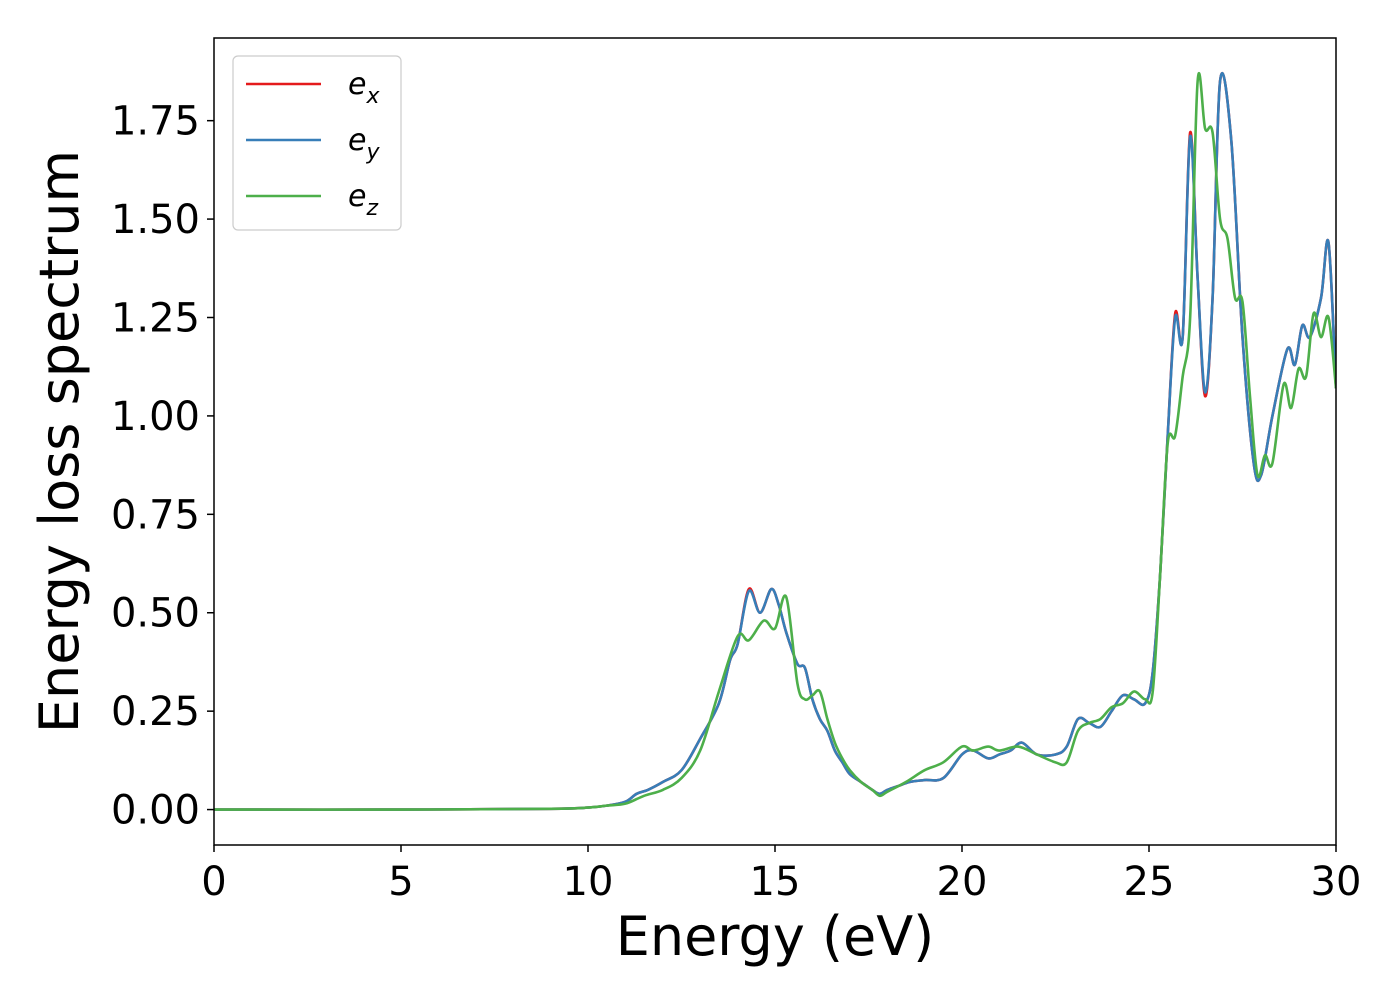 This screenshot has height=1000, width=1400. I want to click on y-tick-label: 1.75, so click(155, 122).